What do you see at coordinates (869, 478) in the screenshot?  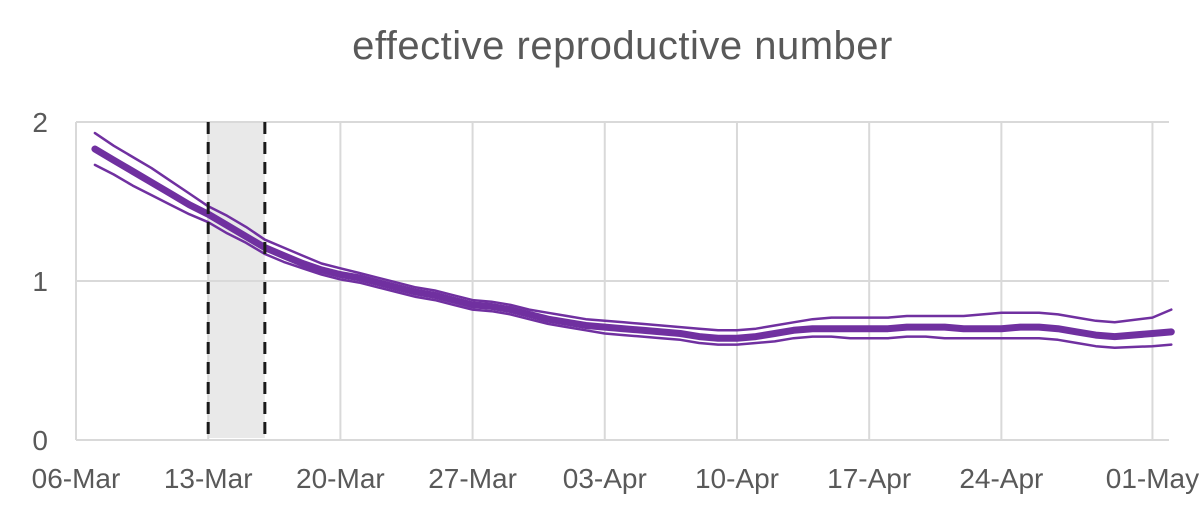 I see `x-tick-label: 17-Apr` at bounding box center [869, 478].